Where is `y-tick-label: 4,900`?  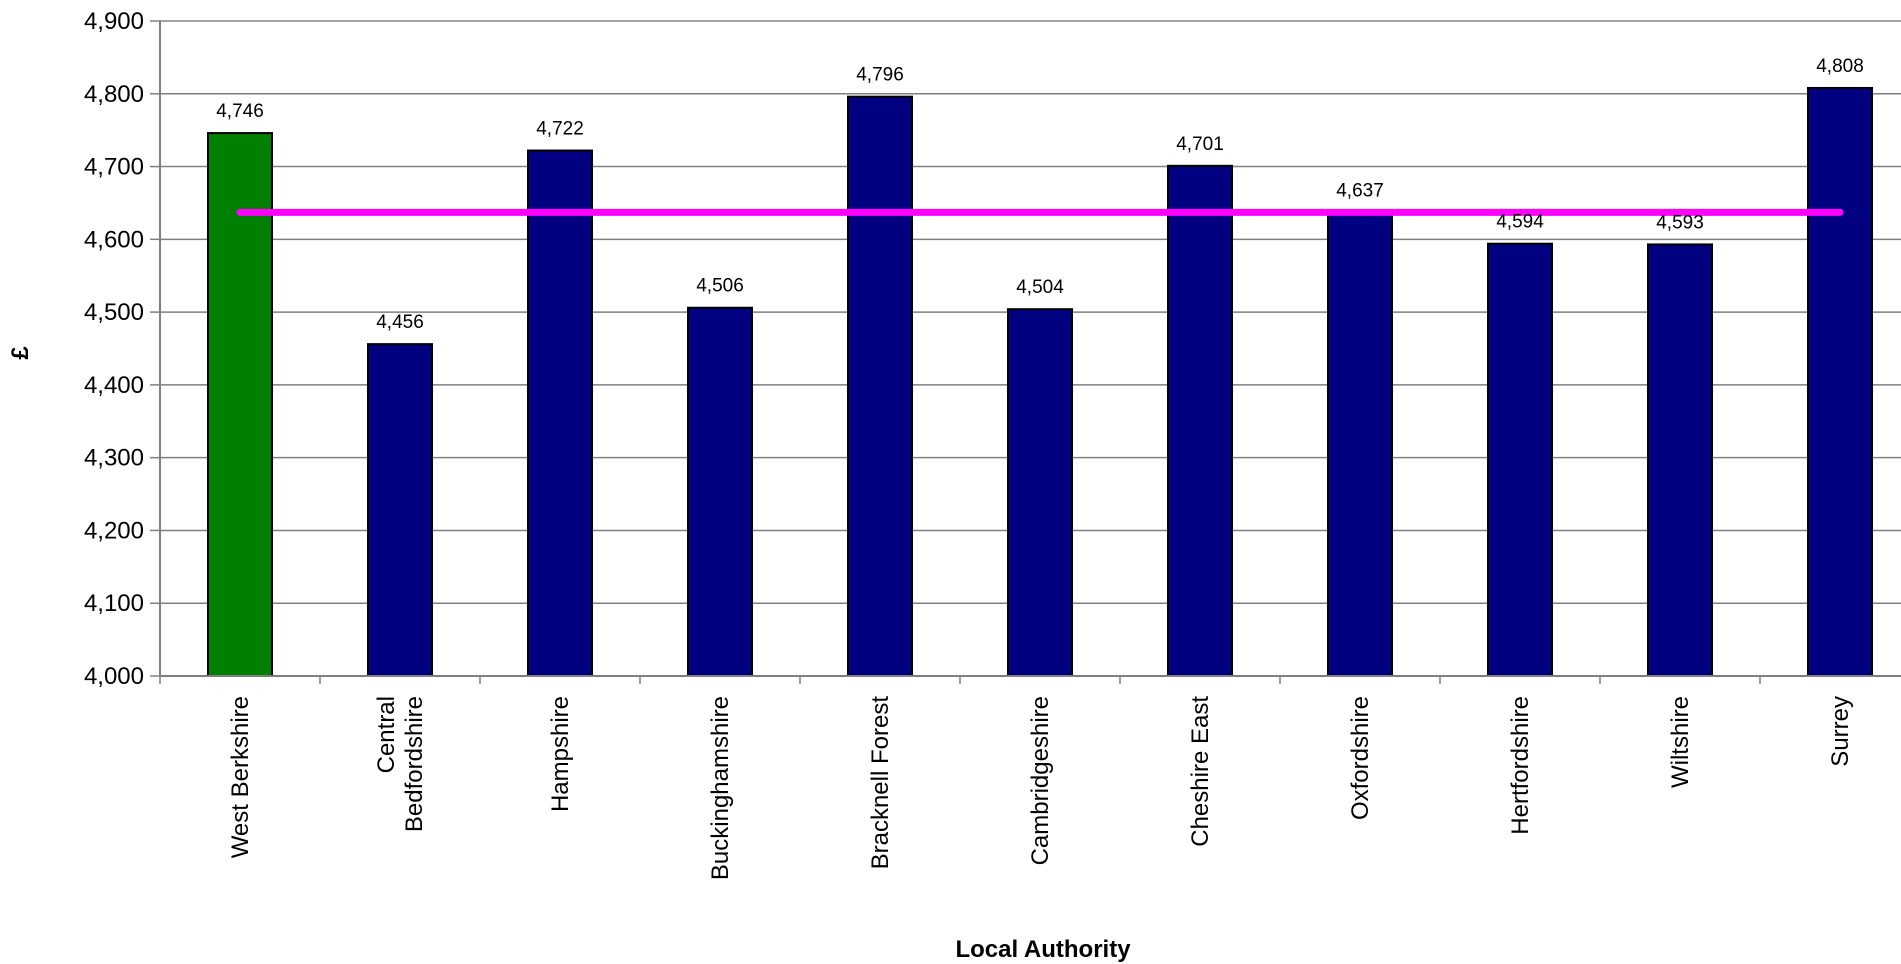
y-tick-label: 4,900 is located at coordinates (114, 21).